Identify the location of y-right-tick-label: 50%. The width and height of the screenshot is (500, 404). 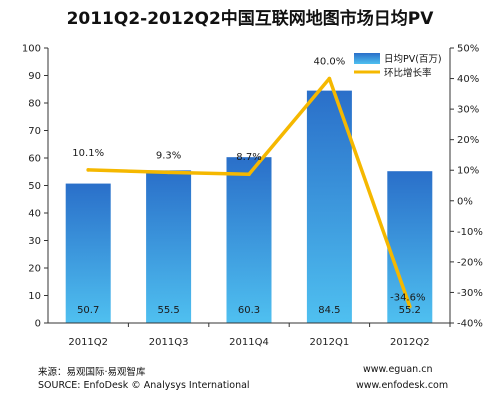
(468, 49).